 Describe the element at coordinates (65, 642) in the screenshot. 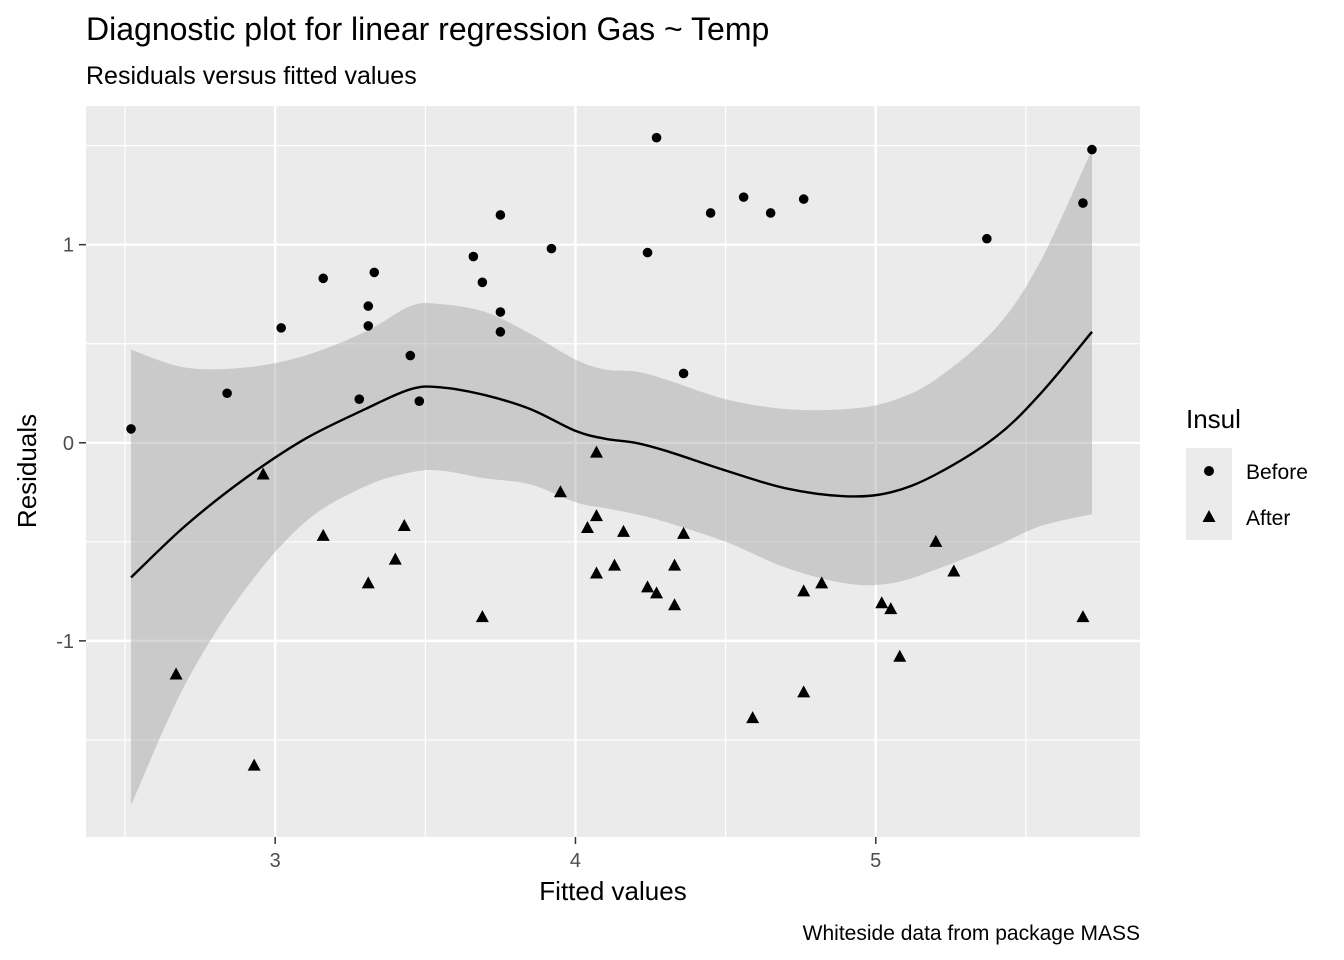

I see `y-tick-label: -1` at that location.